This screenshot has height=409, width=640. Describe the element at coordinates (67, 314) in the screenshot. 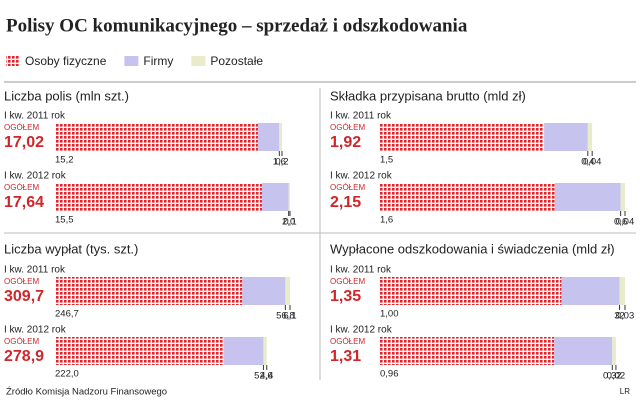

I see `segment-label: 246,7` at that location.